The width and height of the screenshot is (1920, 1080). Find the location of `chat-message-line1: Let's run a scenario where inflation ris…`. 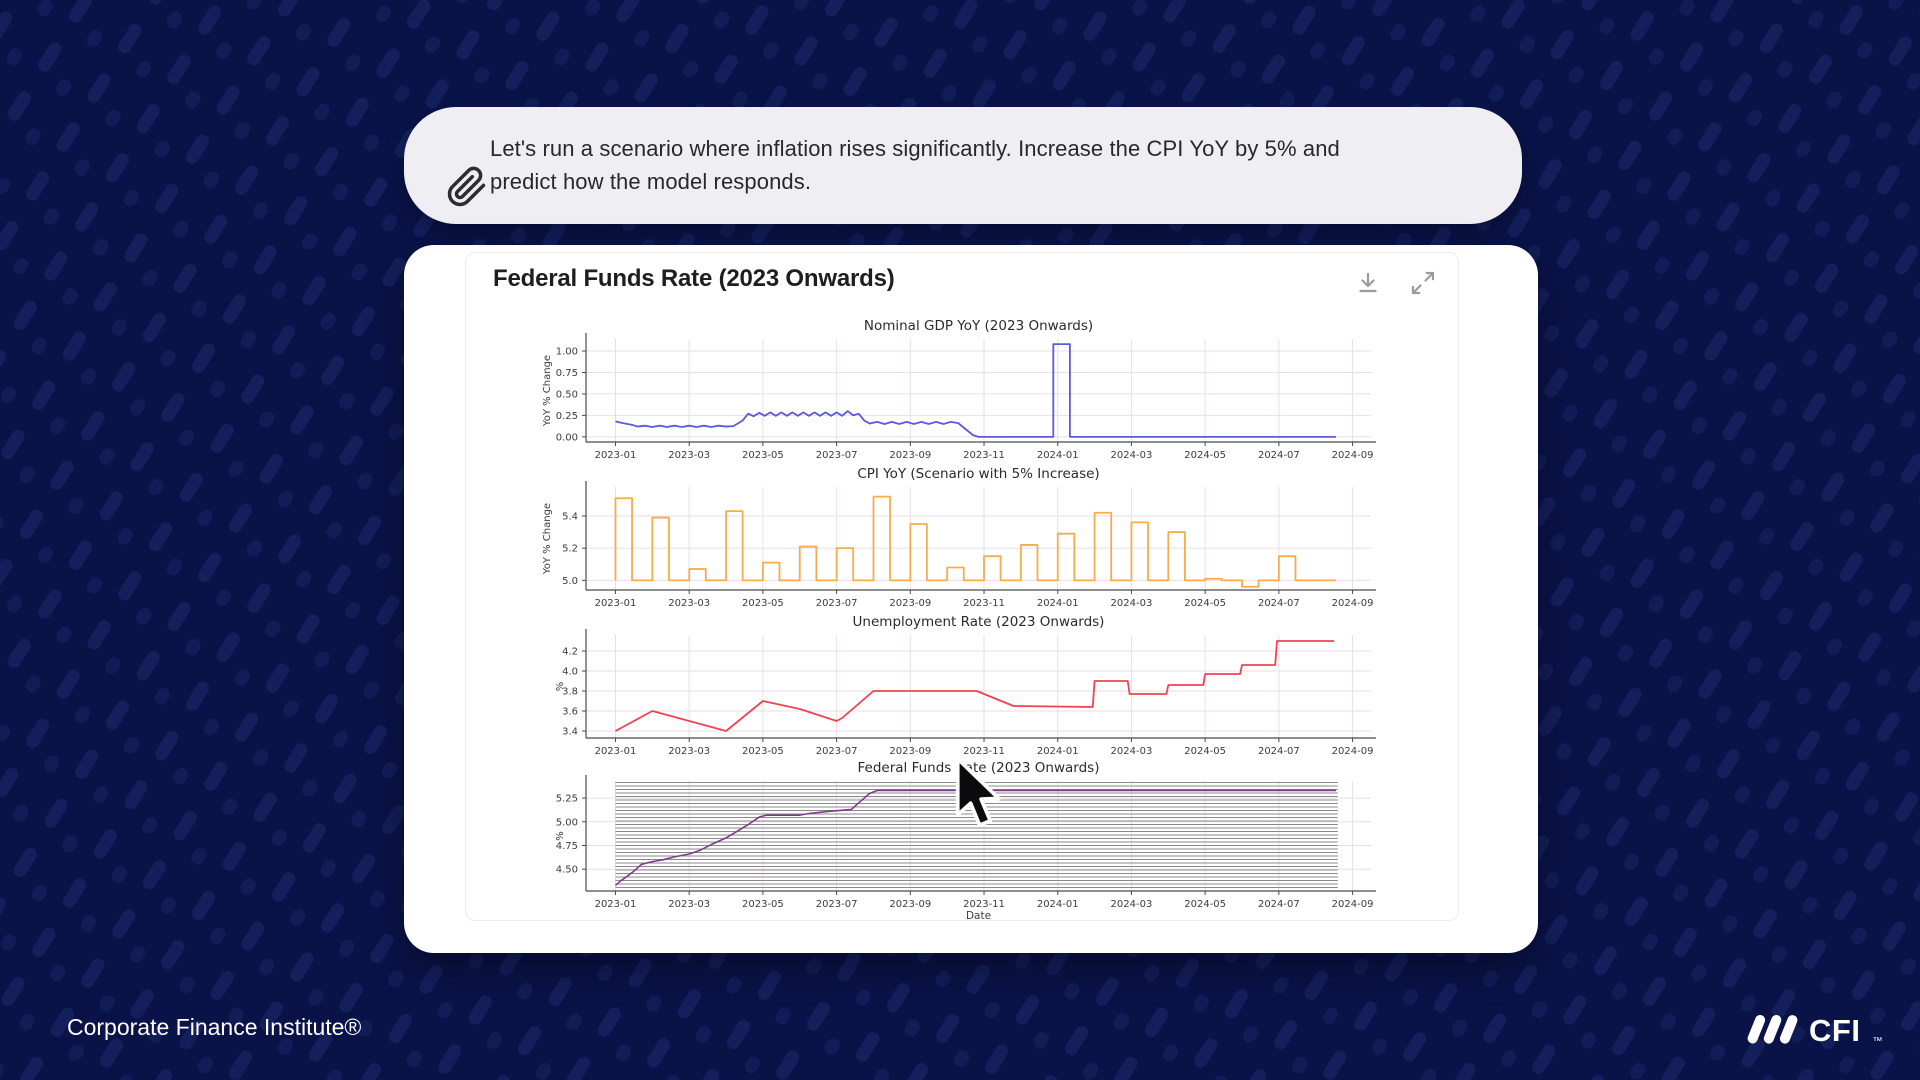

chat-message-line1: Let's run a scenario where inflation ris… is located at coordinates (915, 148).